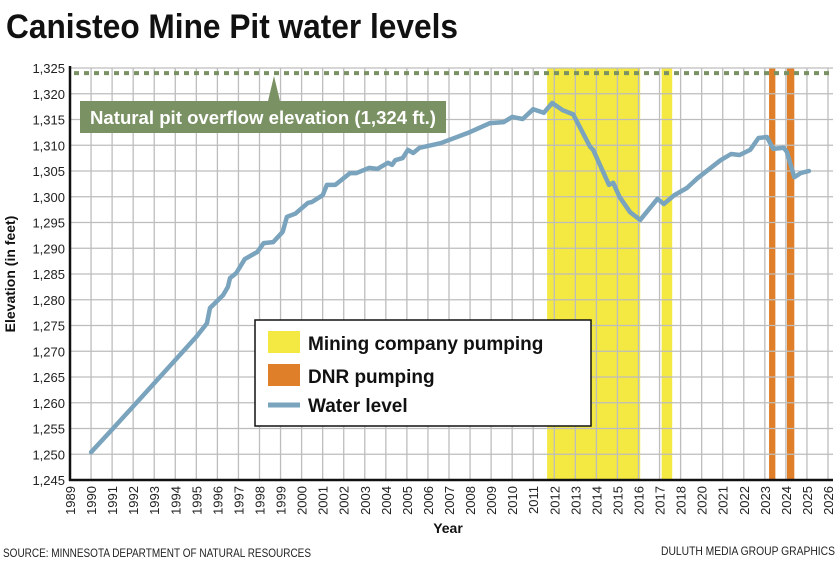  Describe the element at coordinates (48, 429) in the screenshot. I see `y-tick-label: 1,255` at that location.